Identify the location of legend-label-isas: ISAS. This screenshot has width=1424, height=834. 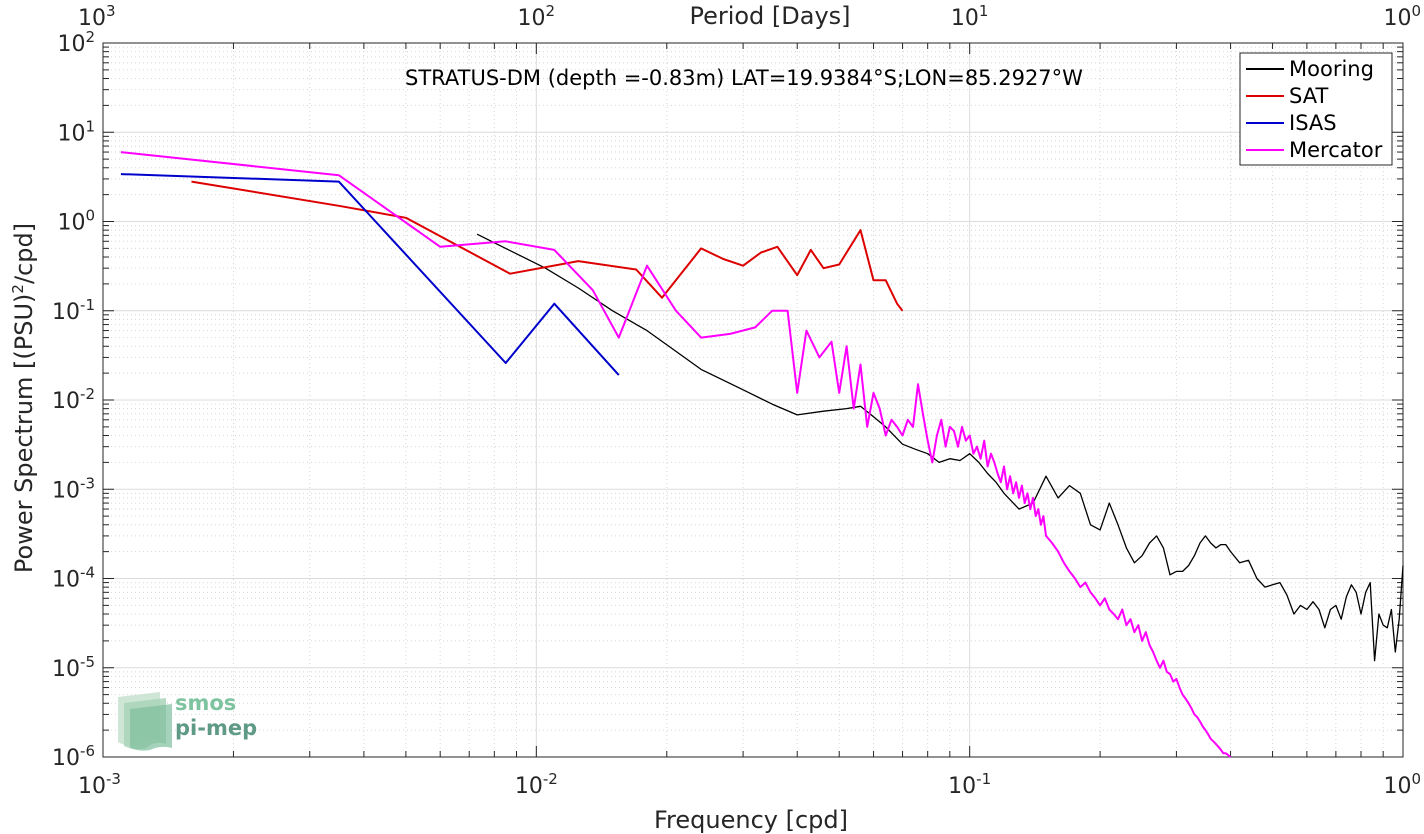
(1313, 123).